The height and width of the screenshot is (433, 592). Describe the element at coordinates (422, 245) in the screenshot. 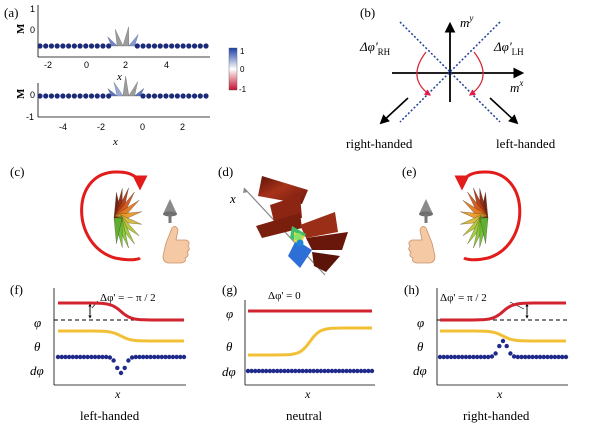

I see `panel-e-thumbs-up-icon` at that location.